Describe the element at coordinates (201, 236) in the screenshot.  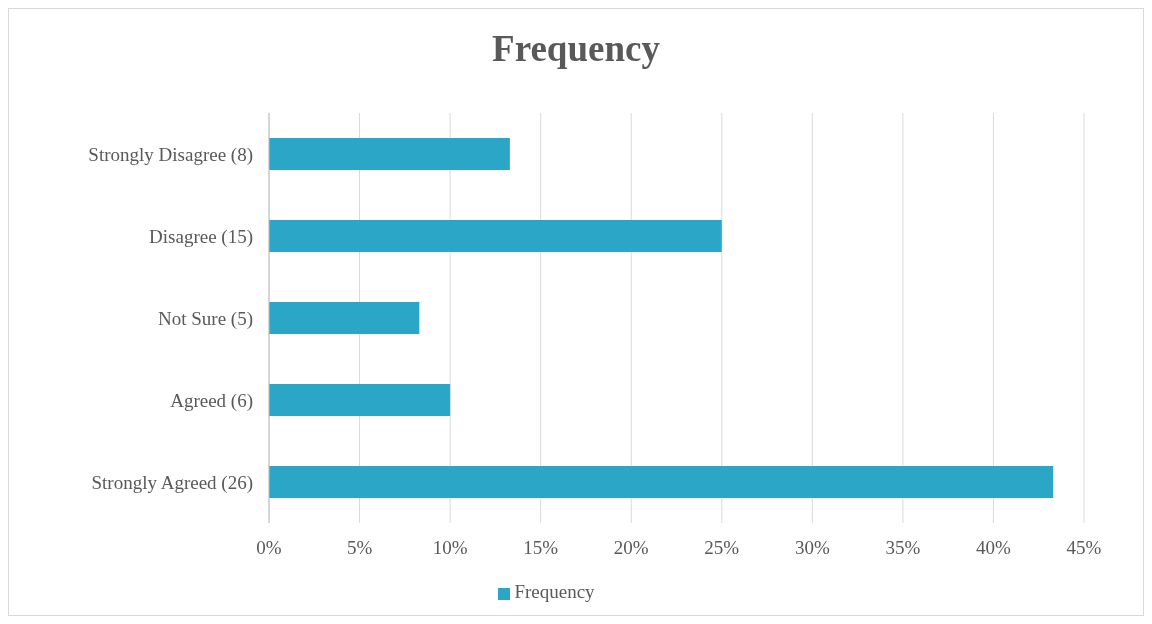
I see `y-tick-label: Disagree (15)` at that location.